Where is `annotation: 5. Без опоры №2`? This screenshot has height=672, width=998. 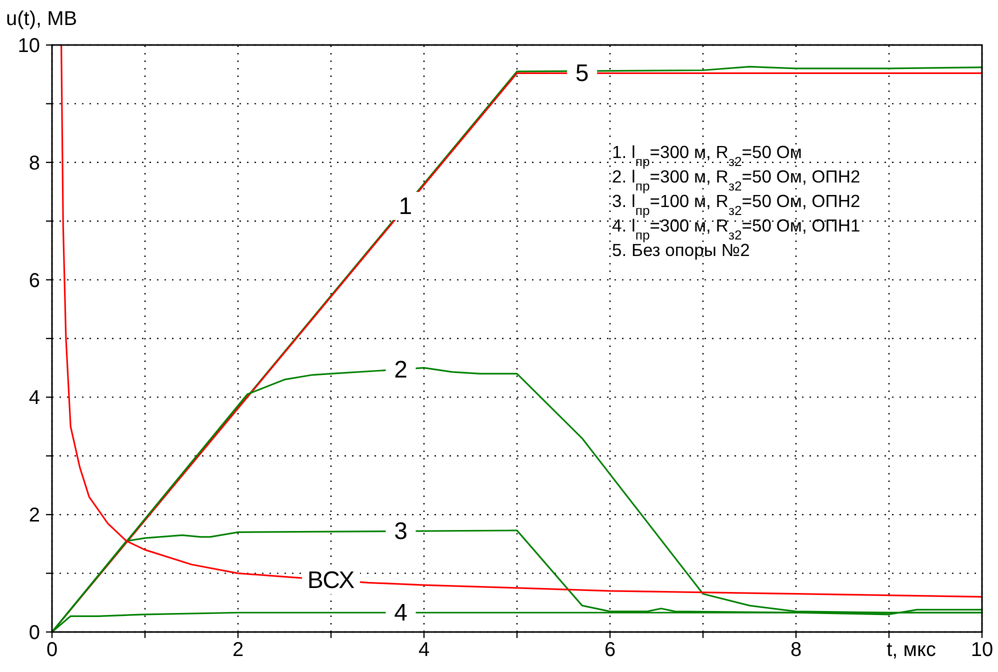 annotation: 5. Без опоры №2 is located at coordinates (681, 250).